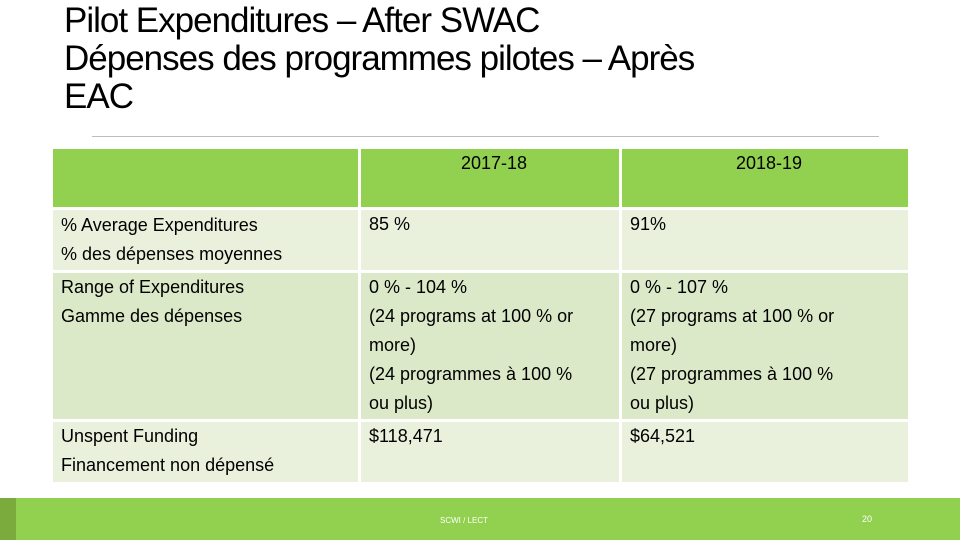 This screenshot has height=540, width=960. I want to click on cell-value: 85 %, so click(390, 224).